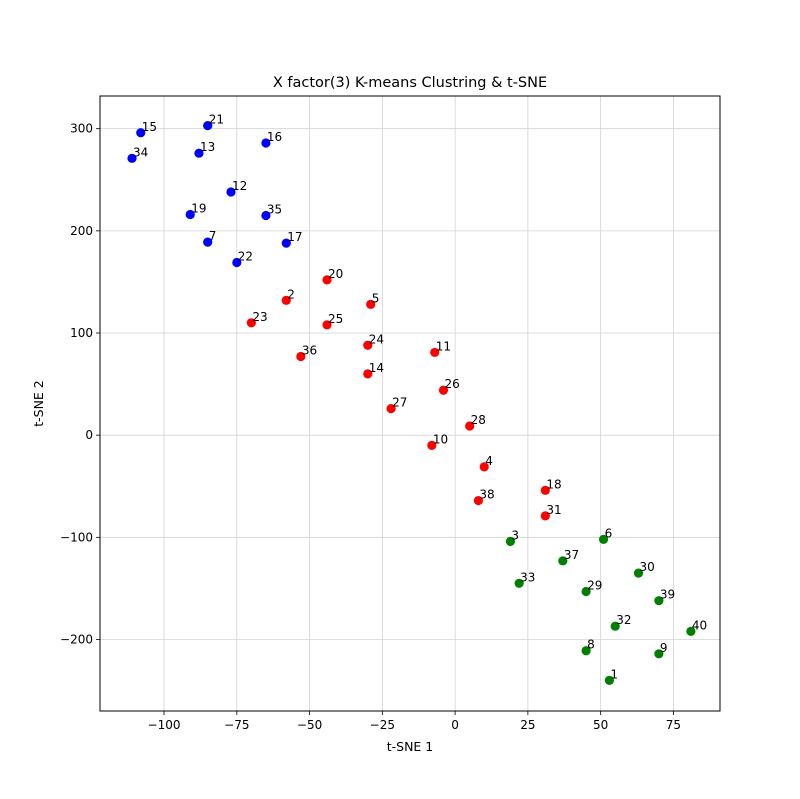  I want to click on data-point-label: 28, so click(478, 420).